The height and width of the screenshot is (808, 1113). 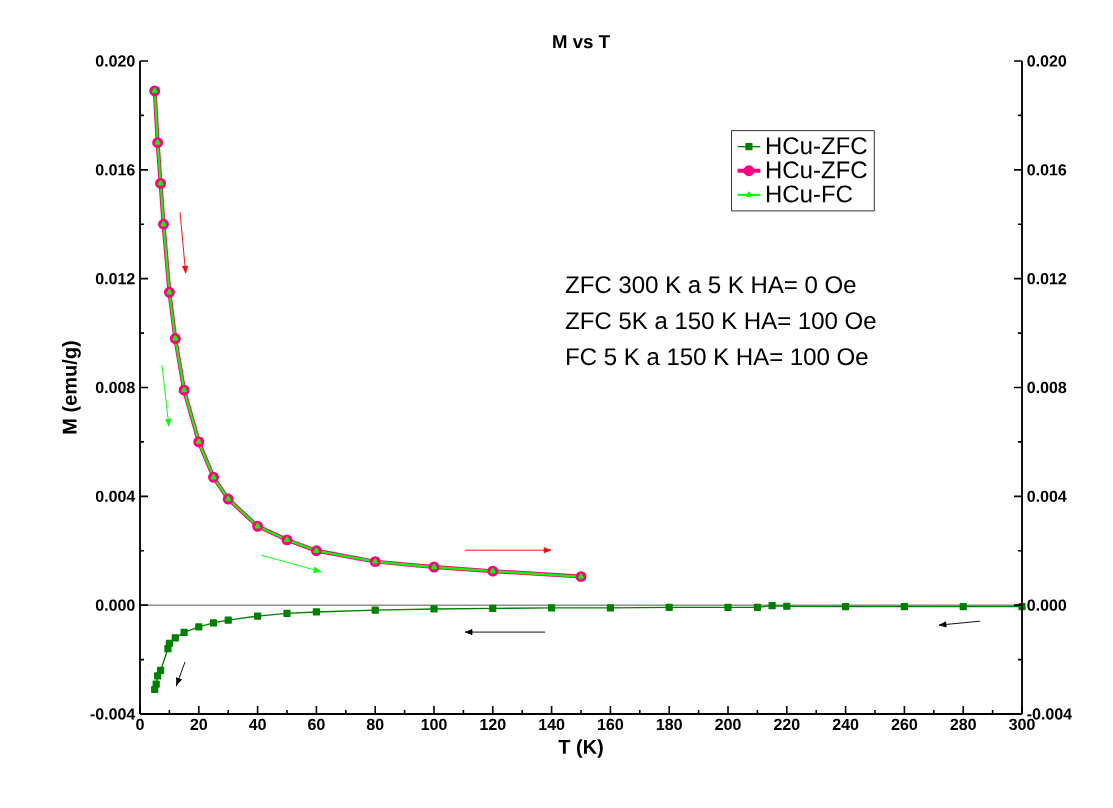 I want to click on y-tick-label: 0.012, so click(x=115, y=279).